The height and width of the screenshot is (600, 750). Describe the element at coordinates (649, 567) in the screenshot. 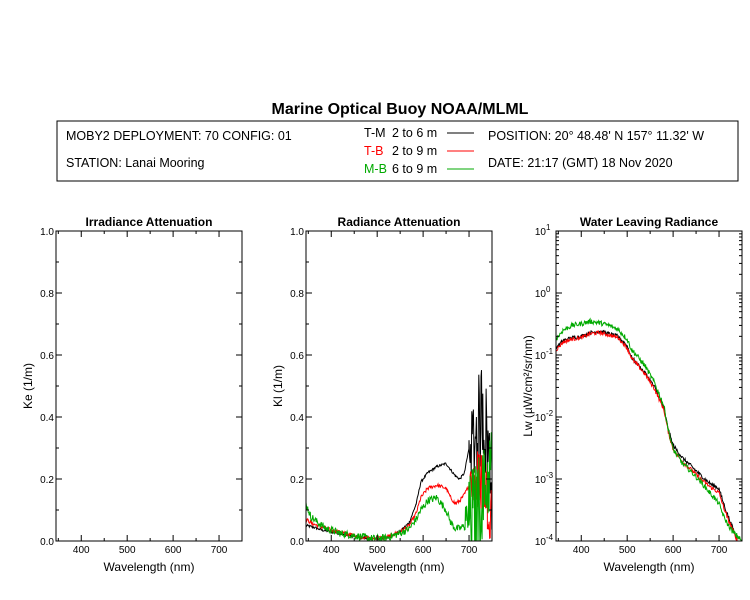

I see `x-axis-label-lw: Wavelength (nm)` at that location.